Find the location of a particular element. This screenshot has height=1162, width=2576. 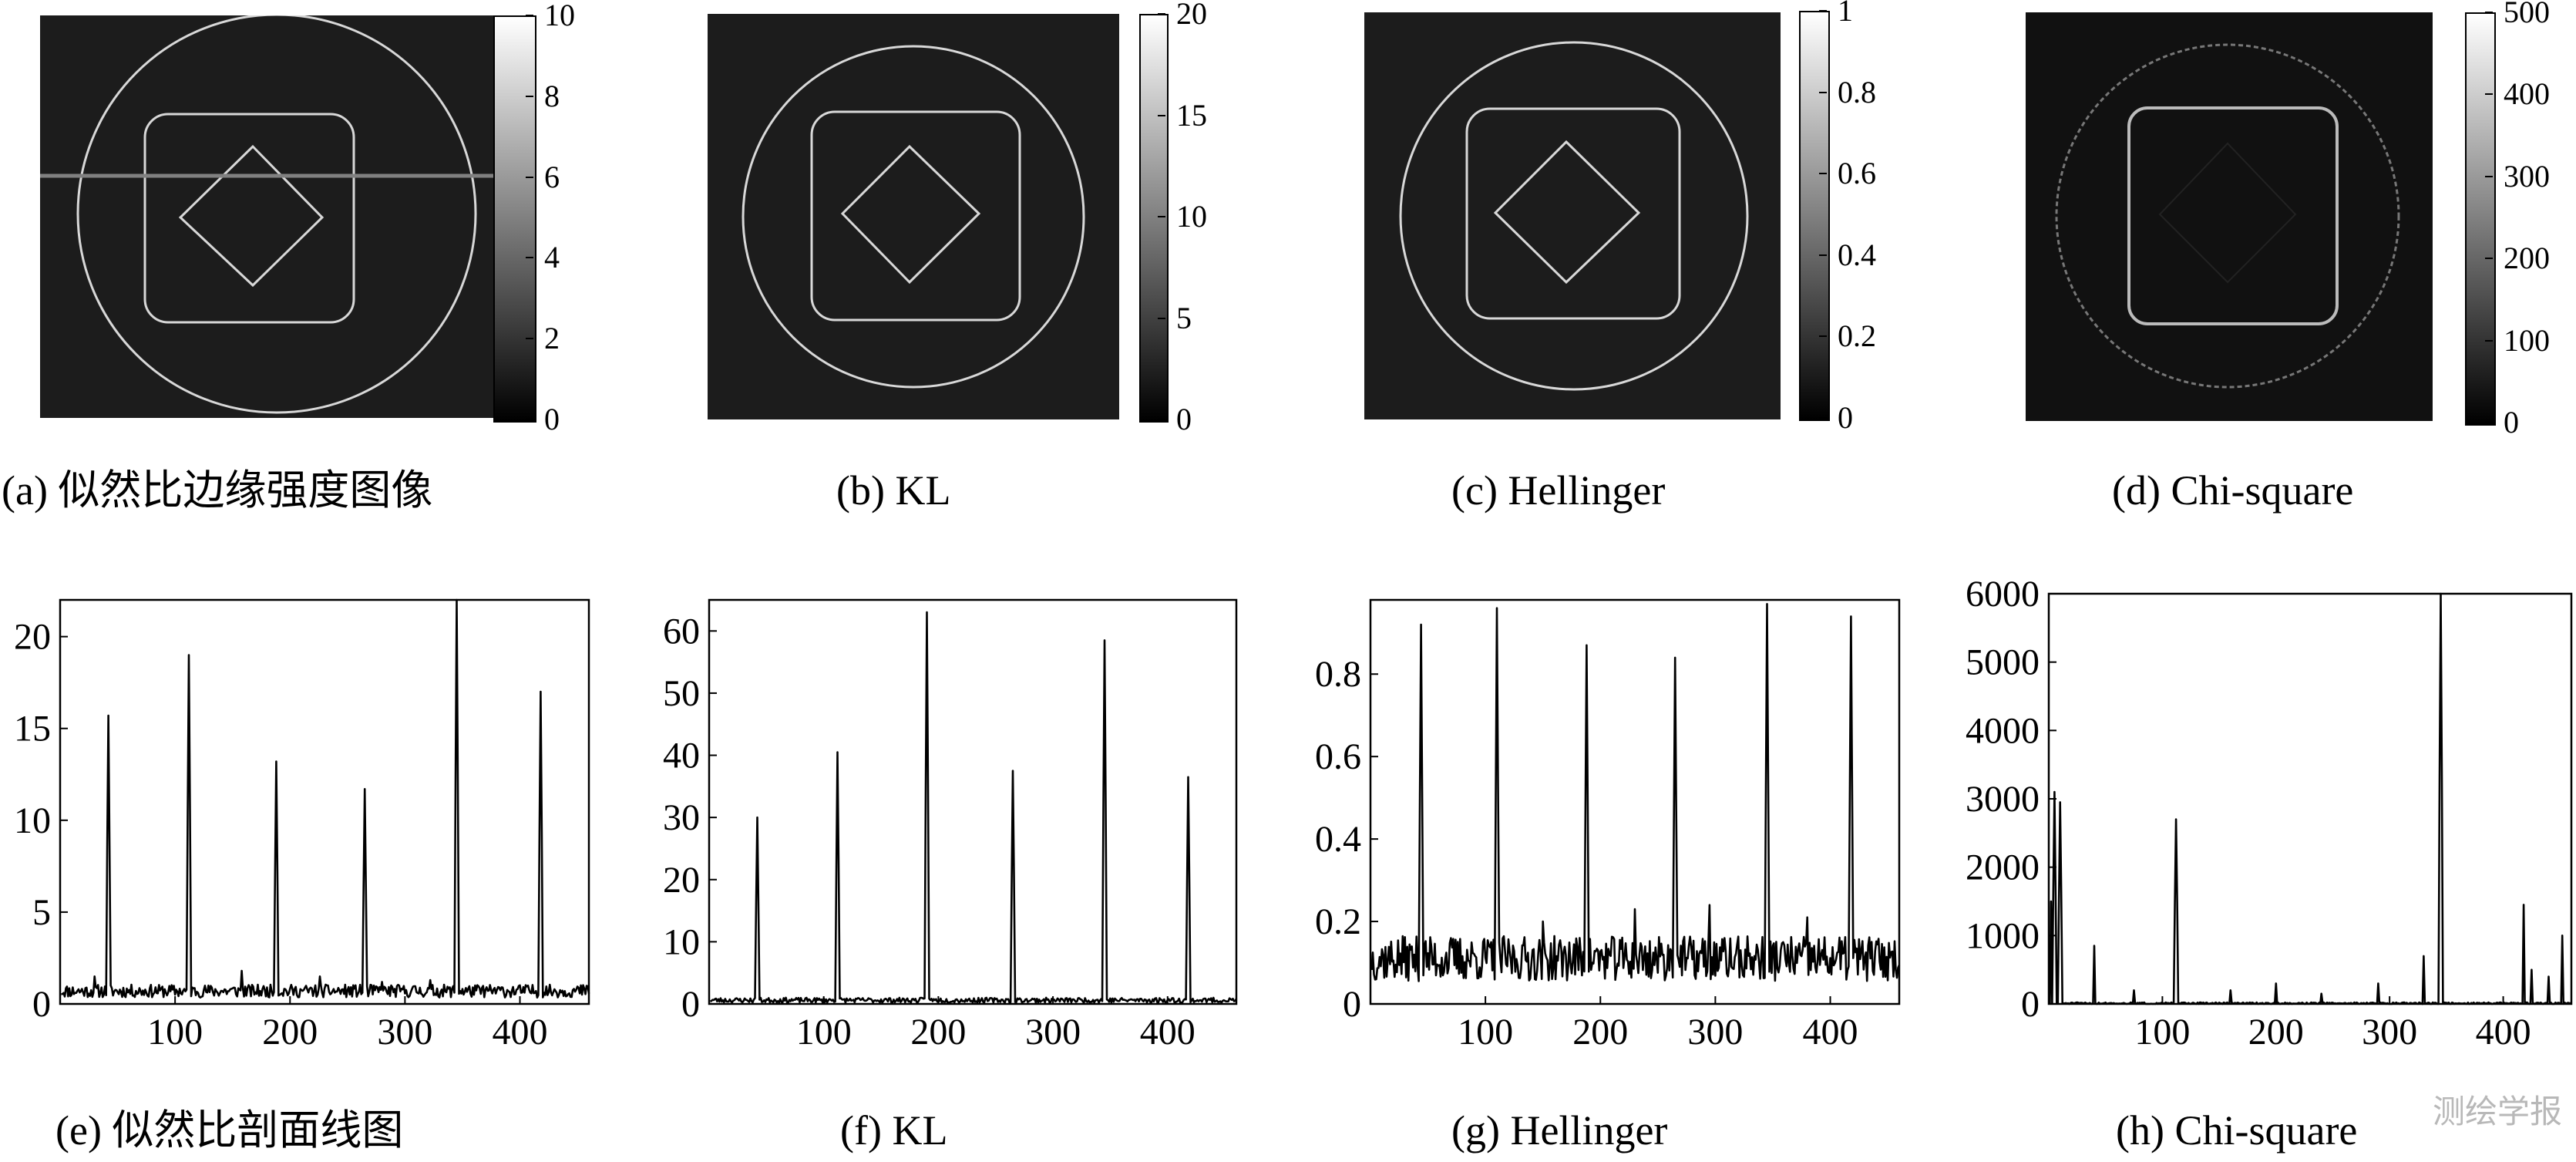

y-tick-label: 50 is located at coordinates (681, 693).